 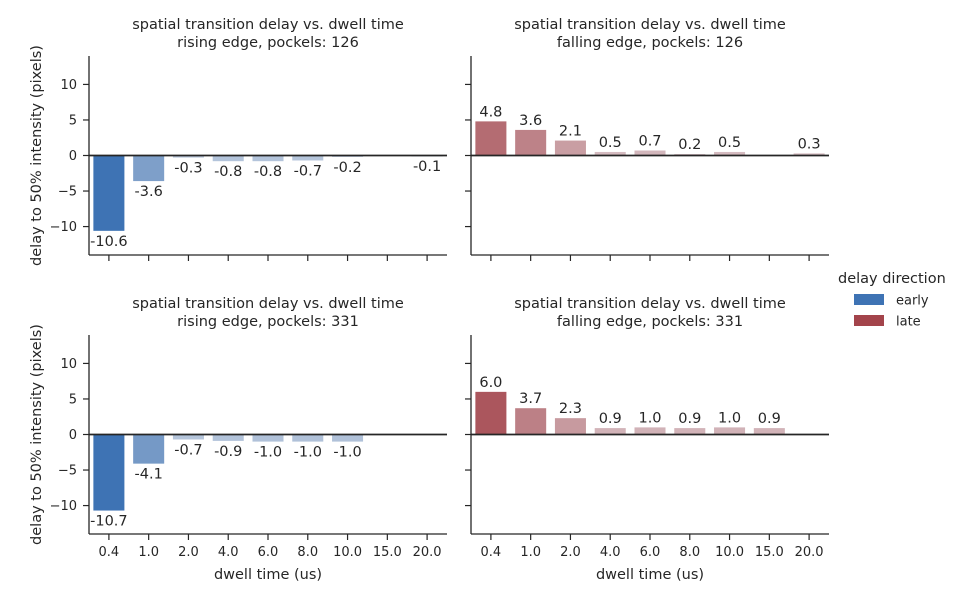 I want to click on x-tick-label: 15.0, so click(x=387, y=552).